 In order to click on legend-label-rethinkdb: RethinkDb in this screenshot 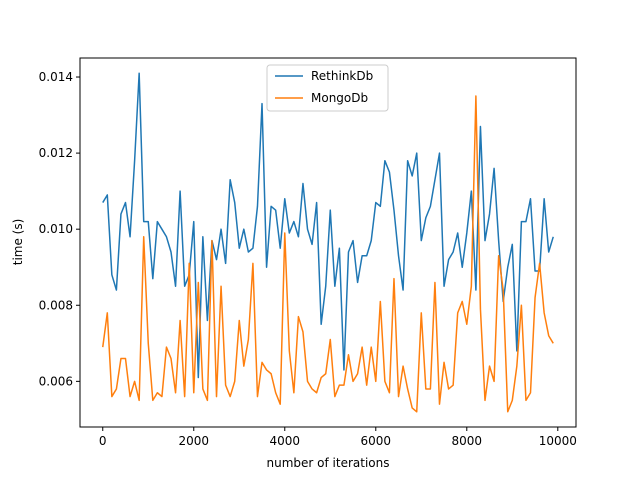, I will do `click(342, 76)`.